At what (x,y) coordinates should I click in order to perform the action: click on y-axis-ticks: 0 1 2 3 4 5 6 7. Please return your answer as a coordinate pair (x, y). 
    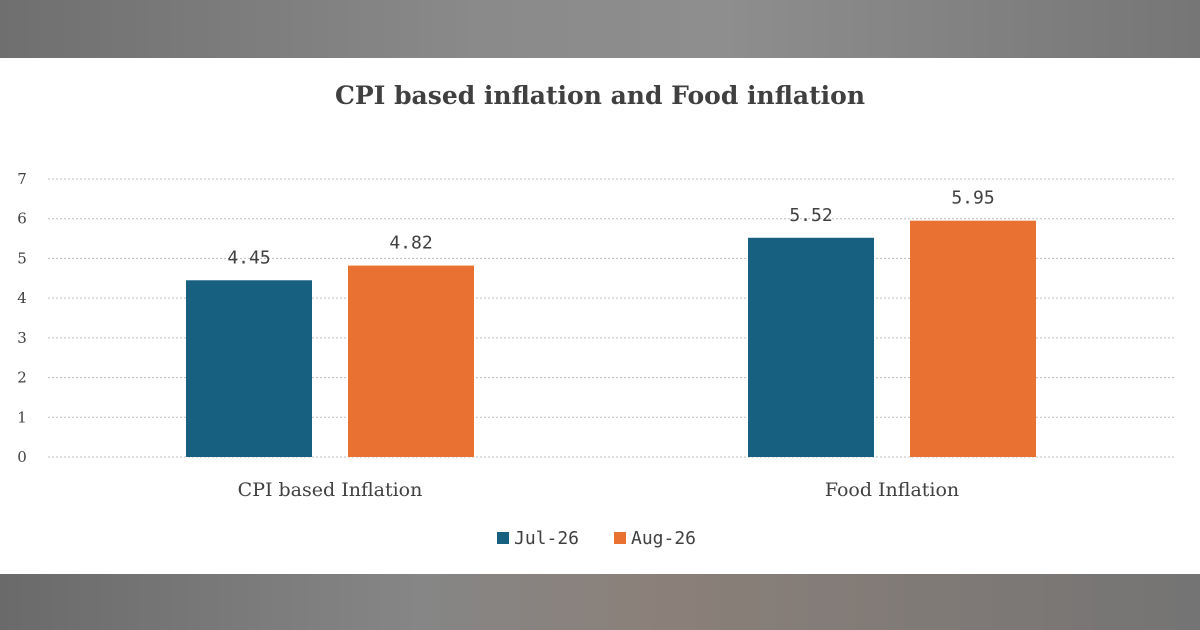
    Looking at the image, I should click on (22, 318).